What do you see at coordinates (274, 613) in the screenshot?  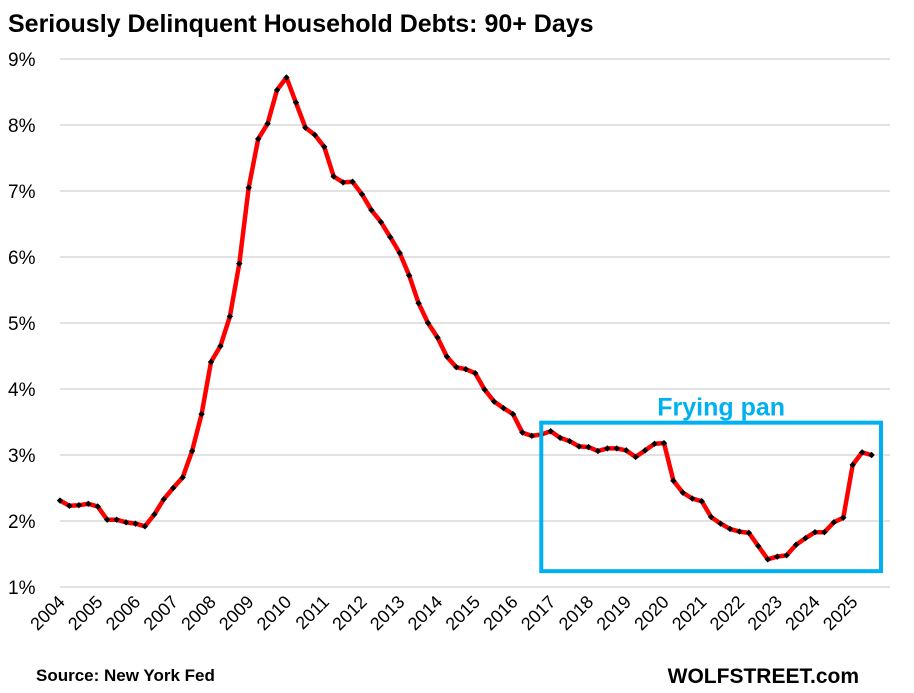 I see `x-tick-label: 2010` at bounding box center [274, 613].